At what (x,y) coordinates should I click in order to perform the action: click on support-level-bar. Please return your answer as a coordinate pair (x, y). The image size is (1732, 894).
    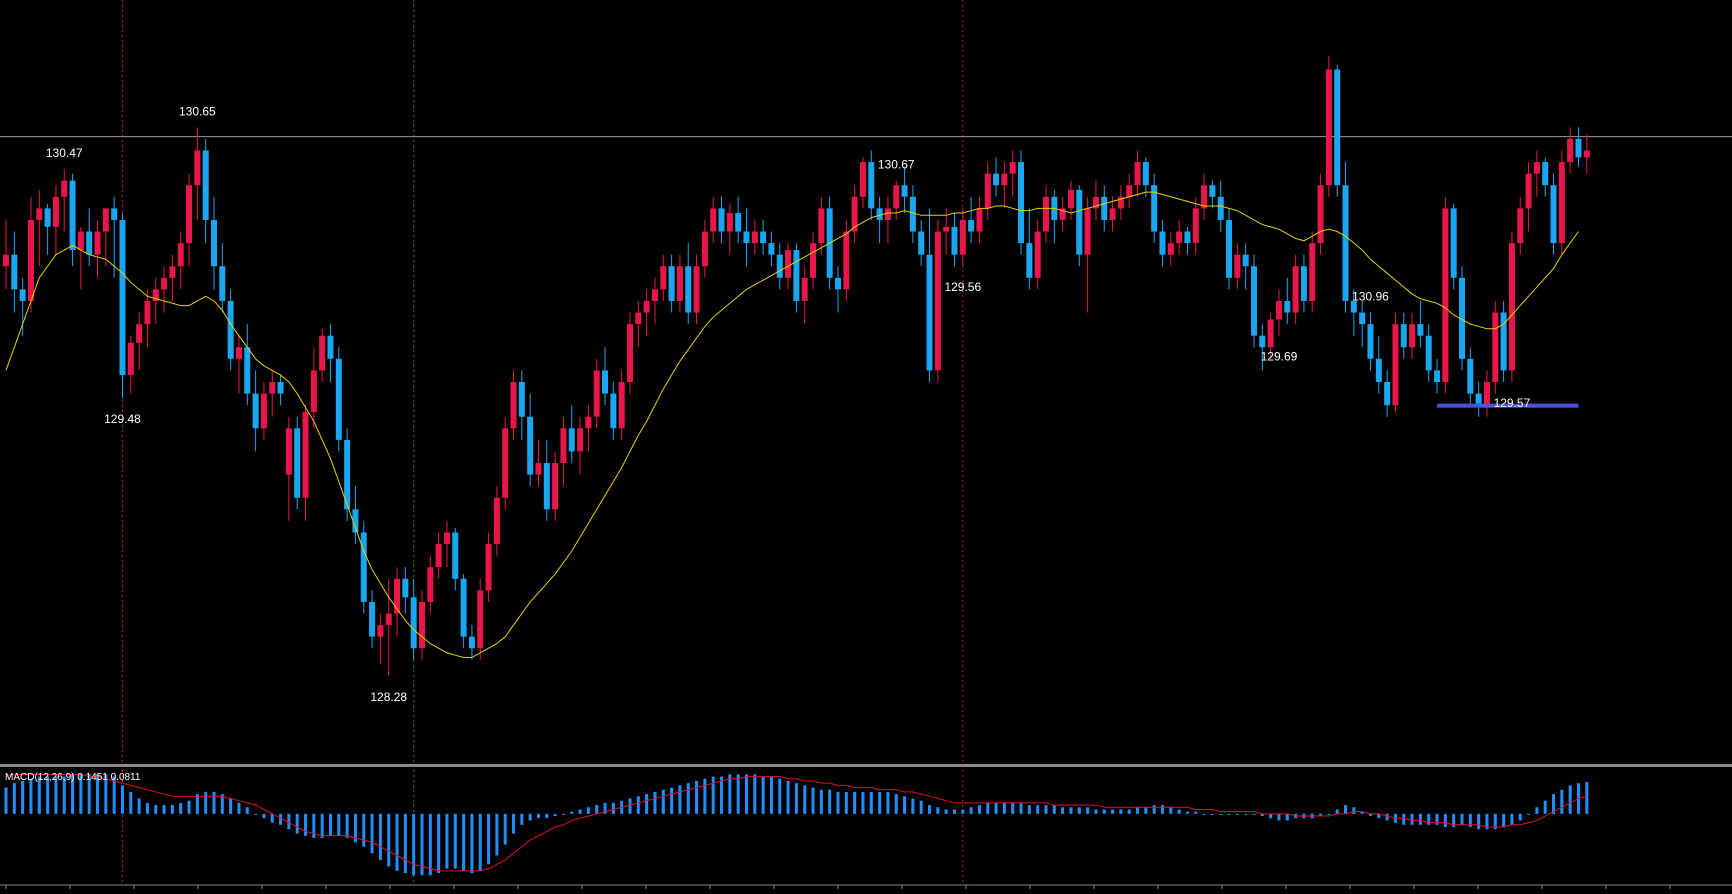
    Looking at the image, I should click on (1508, 405).